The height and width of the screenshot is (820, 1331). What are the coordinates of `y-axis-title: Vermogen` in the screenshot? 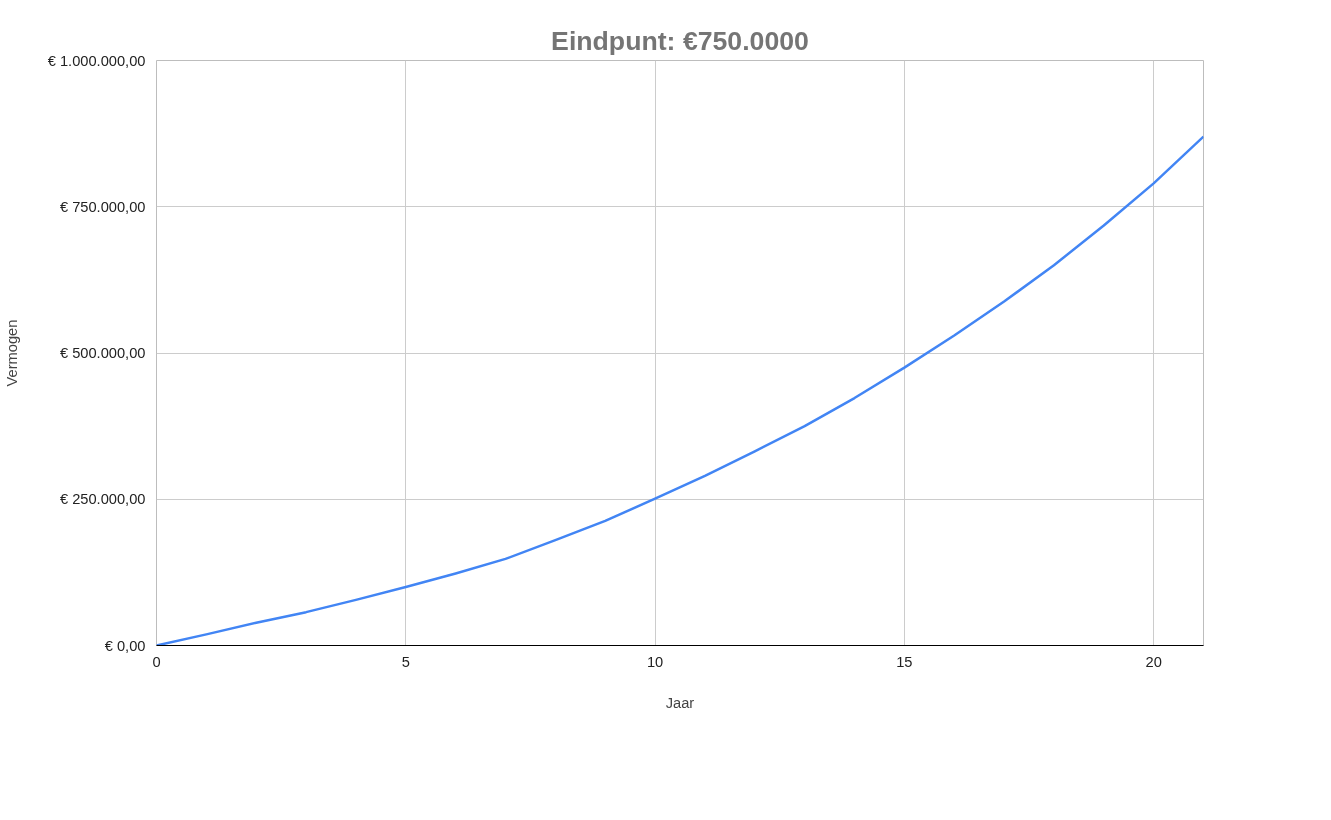 It's located at (11, 353).